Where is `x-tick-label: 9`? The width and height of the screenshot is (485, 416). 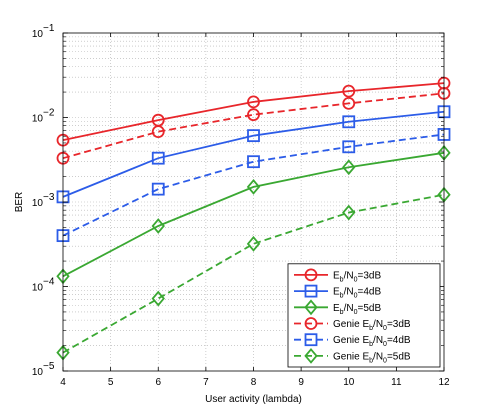
x-tick-label: 9 is located at coordinates (301, 382).